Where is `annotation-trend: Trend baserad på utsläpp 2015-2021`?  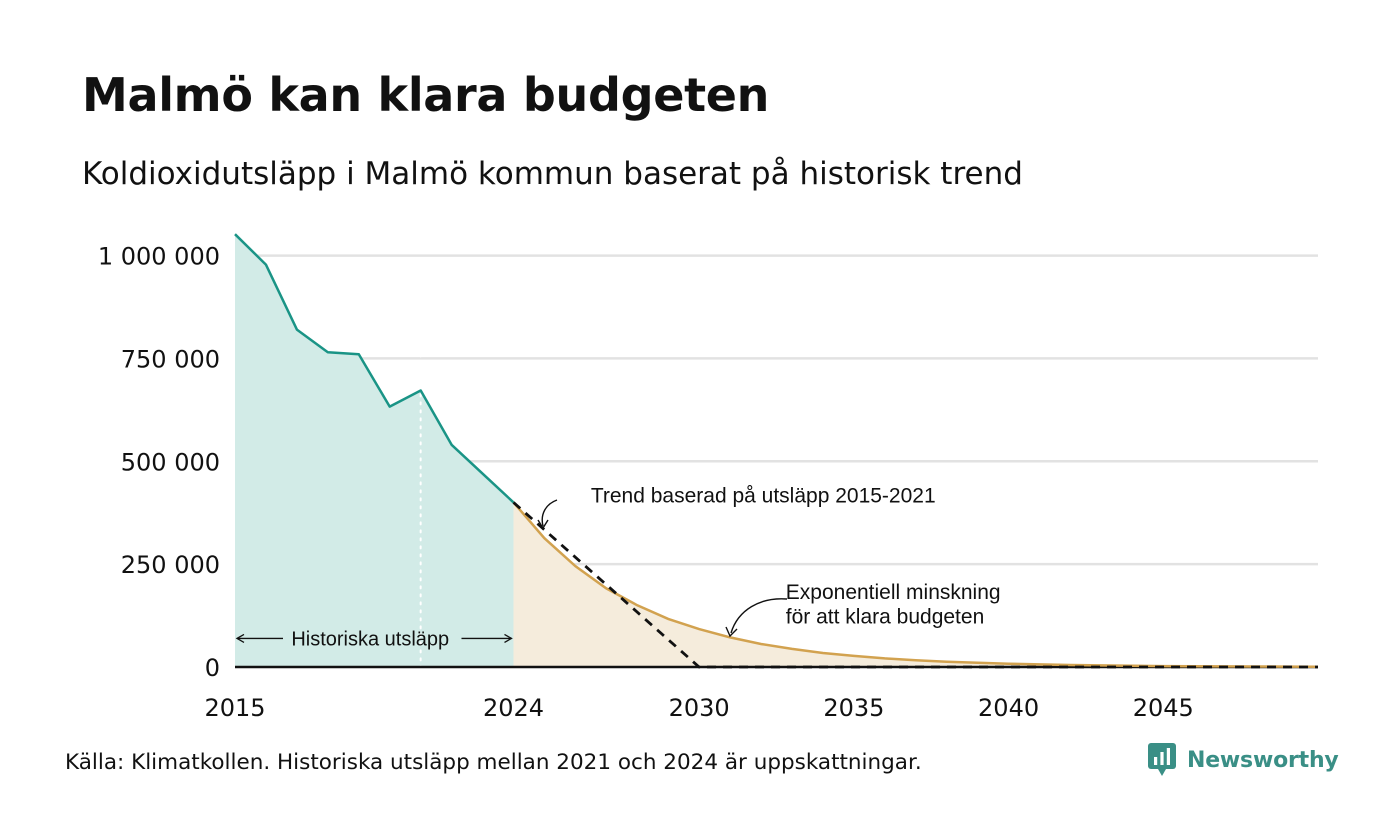
annotation-trend: Trend baserad på utsläpp 2015-2021 is located at coordinates (763, 495).